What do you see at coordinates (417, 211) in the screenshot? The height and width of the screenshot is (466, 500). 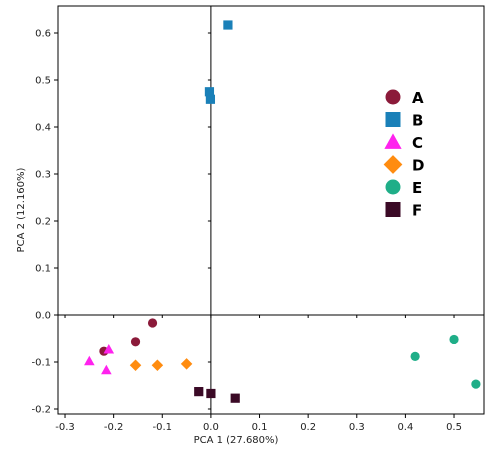 I see `legend-label-f: F` at bounding box center [417, 211].